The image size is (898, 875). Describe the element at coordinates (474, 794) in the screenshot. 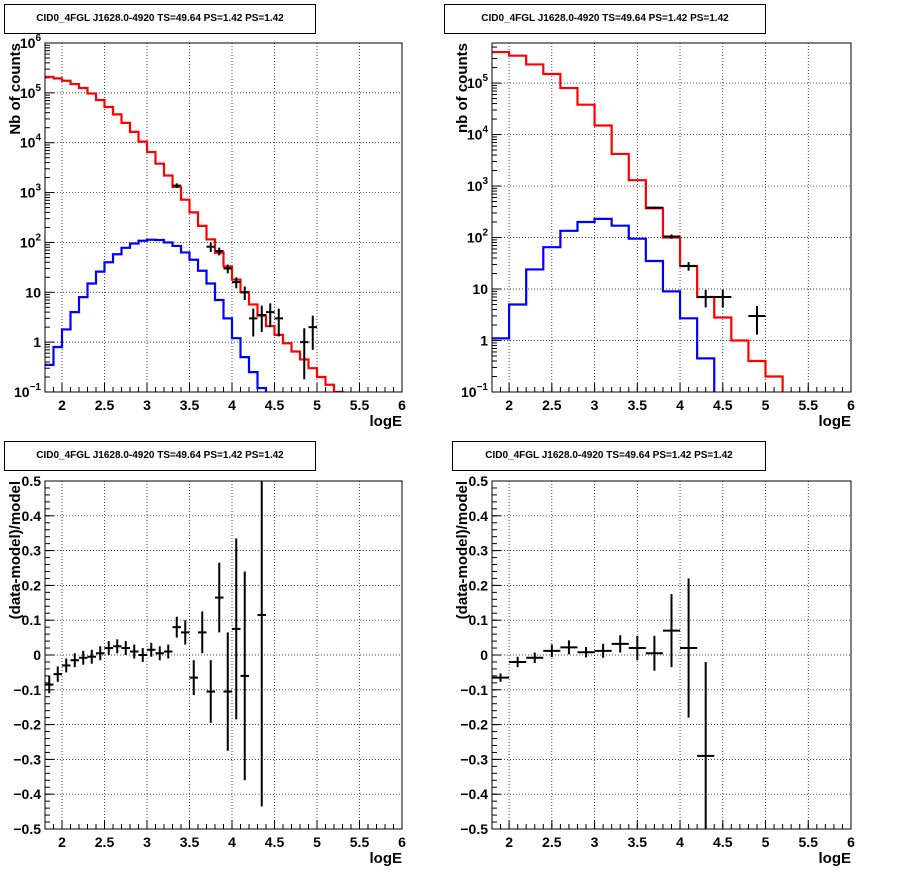

I see `y-tick-label: −0.4` at that location.